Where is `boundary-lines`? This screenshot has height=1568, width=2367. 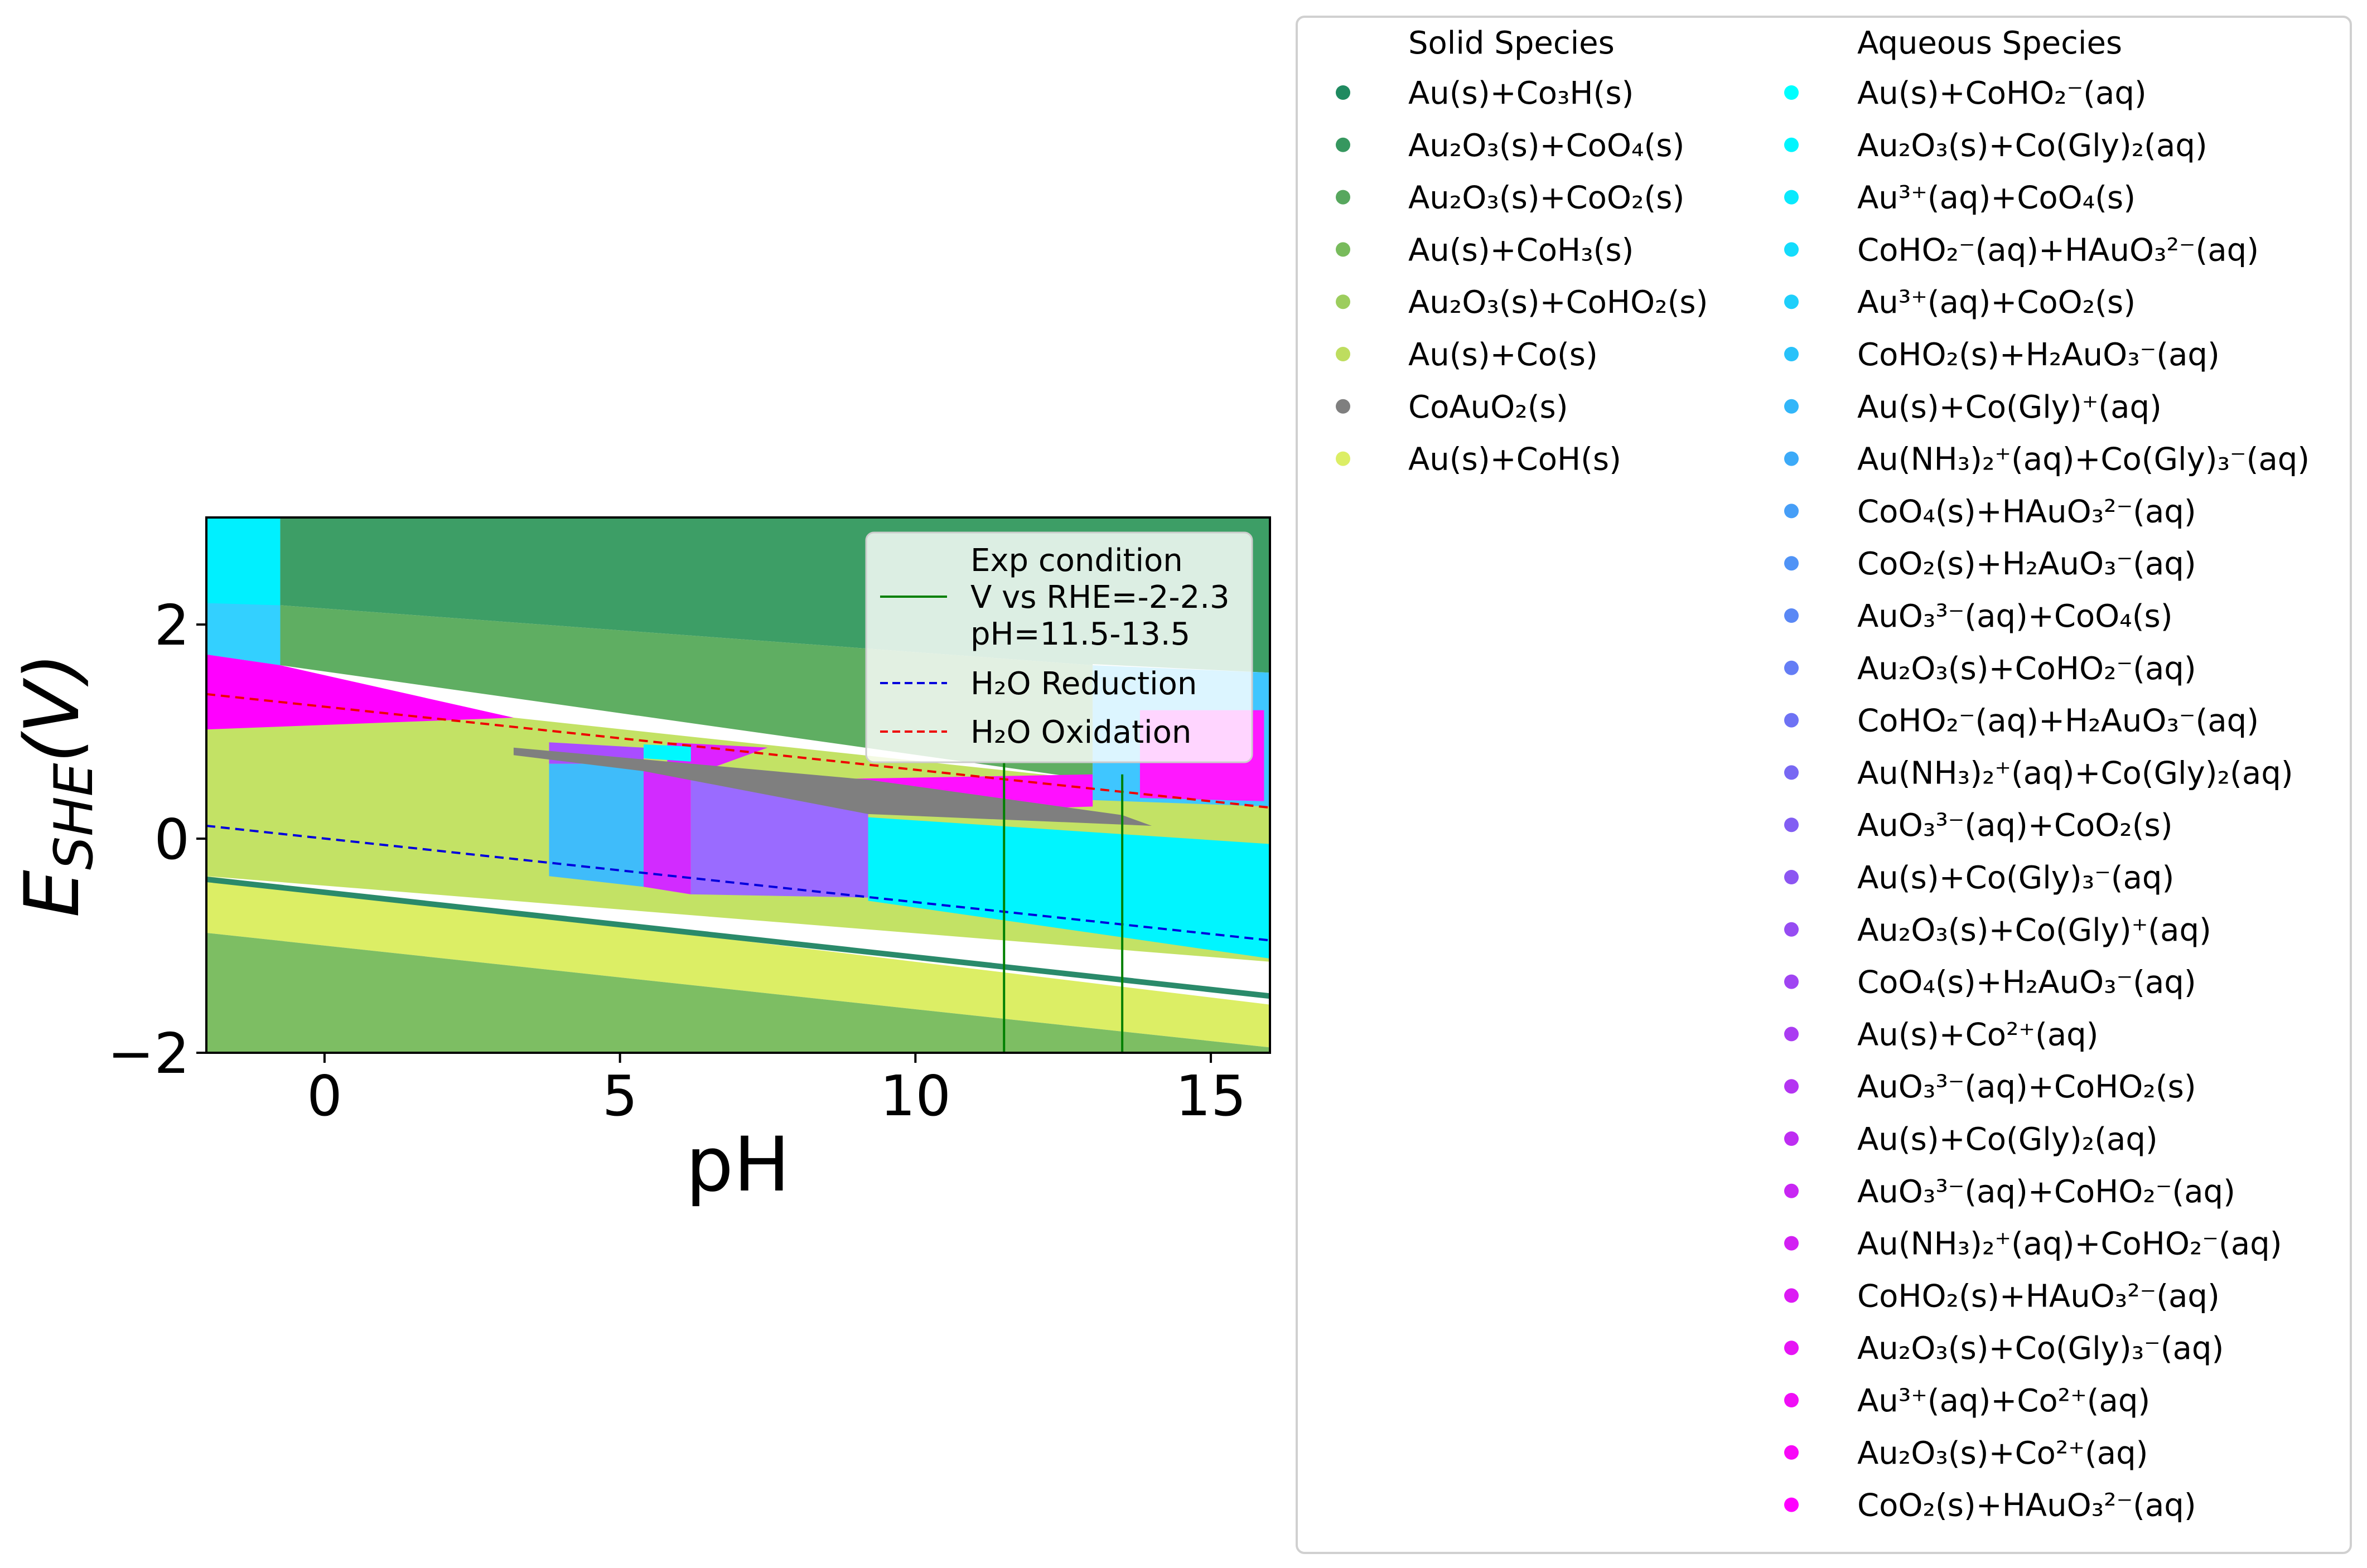 boundary-lines is located at coordinates (738, 873).